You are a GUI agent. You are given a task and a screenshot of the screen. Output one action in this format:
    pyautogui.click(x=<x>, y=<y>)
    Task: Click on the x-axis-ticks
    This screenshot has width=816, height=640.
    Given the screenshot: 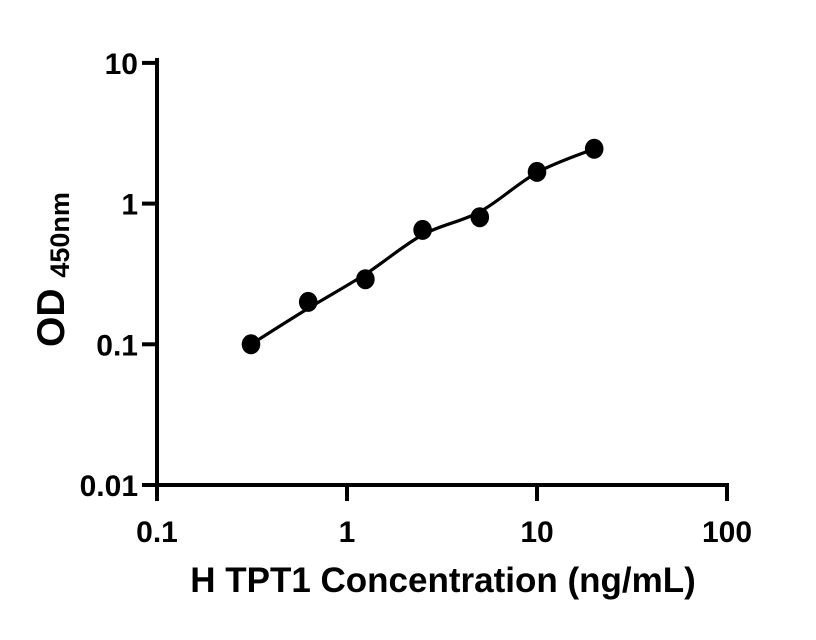 What is the action you would take?
    pyautogui.click(x=442, y=493)
    